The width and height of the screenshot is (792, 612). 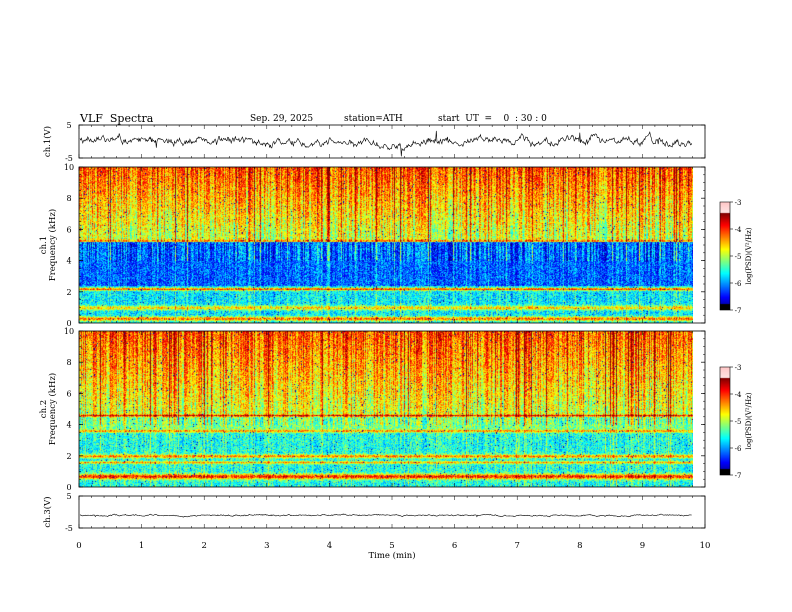 I want to click on start-time-label: start UT = 0 : 30 : 0, so click(x=492, y=119).